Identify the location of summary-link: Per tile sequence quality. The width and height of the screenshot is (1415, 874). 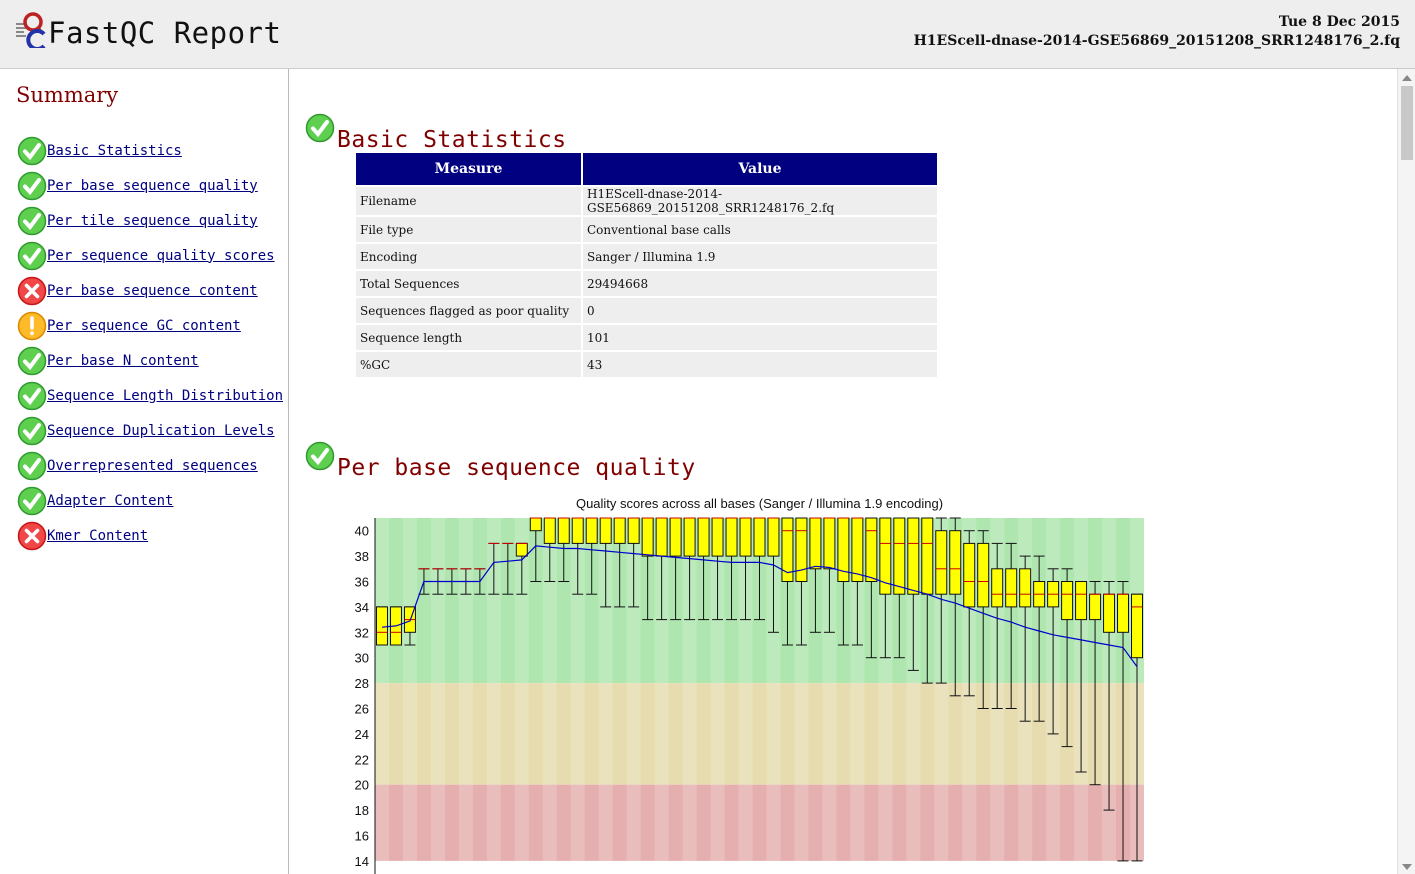
(152, 220).